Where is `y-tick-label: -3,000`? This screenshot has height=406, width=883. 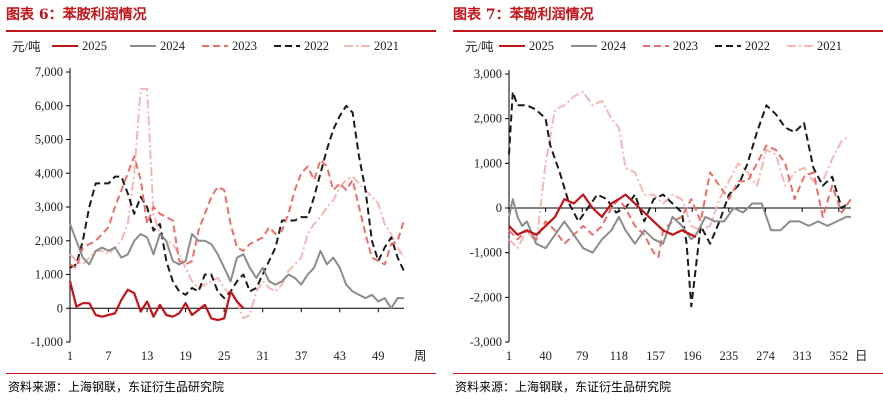 y-tick-label: -3,000 is located at coordinates (486, 342).